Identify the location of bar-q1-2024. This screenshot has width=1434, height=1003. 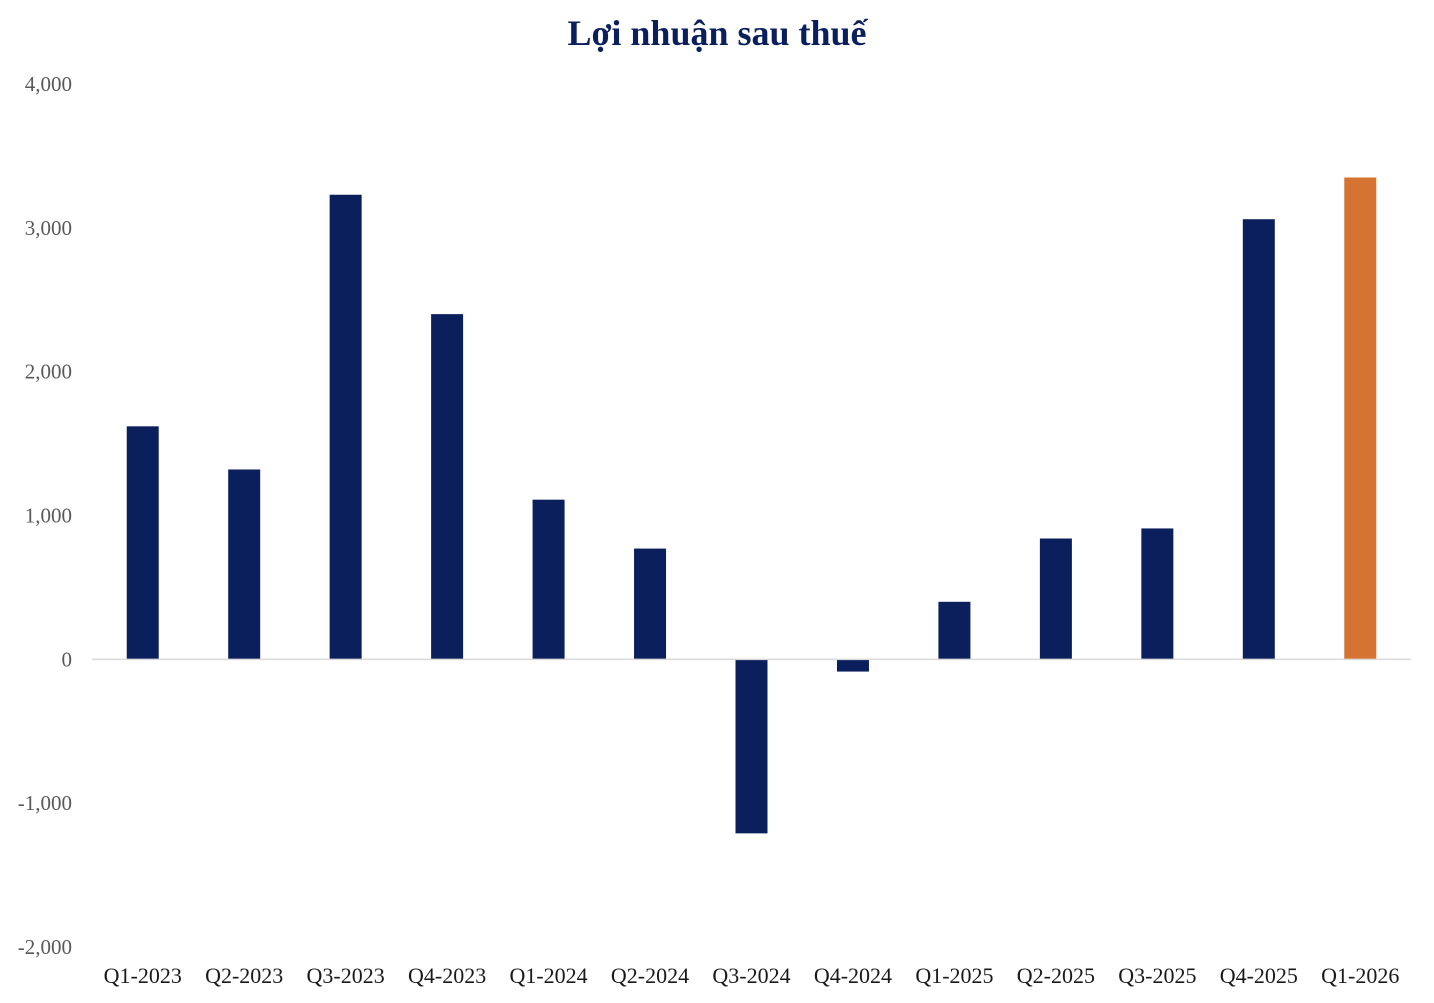
(548, 579).